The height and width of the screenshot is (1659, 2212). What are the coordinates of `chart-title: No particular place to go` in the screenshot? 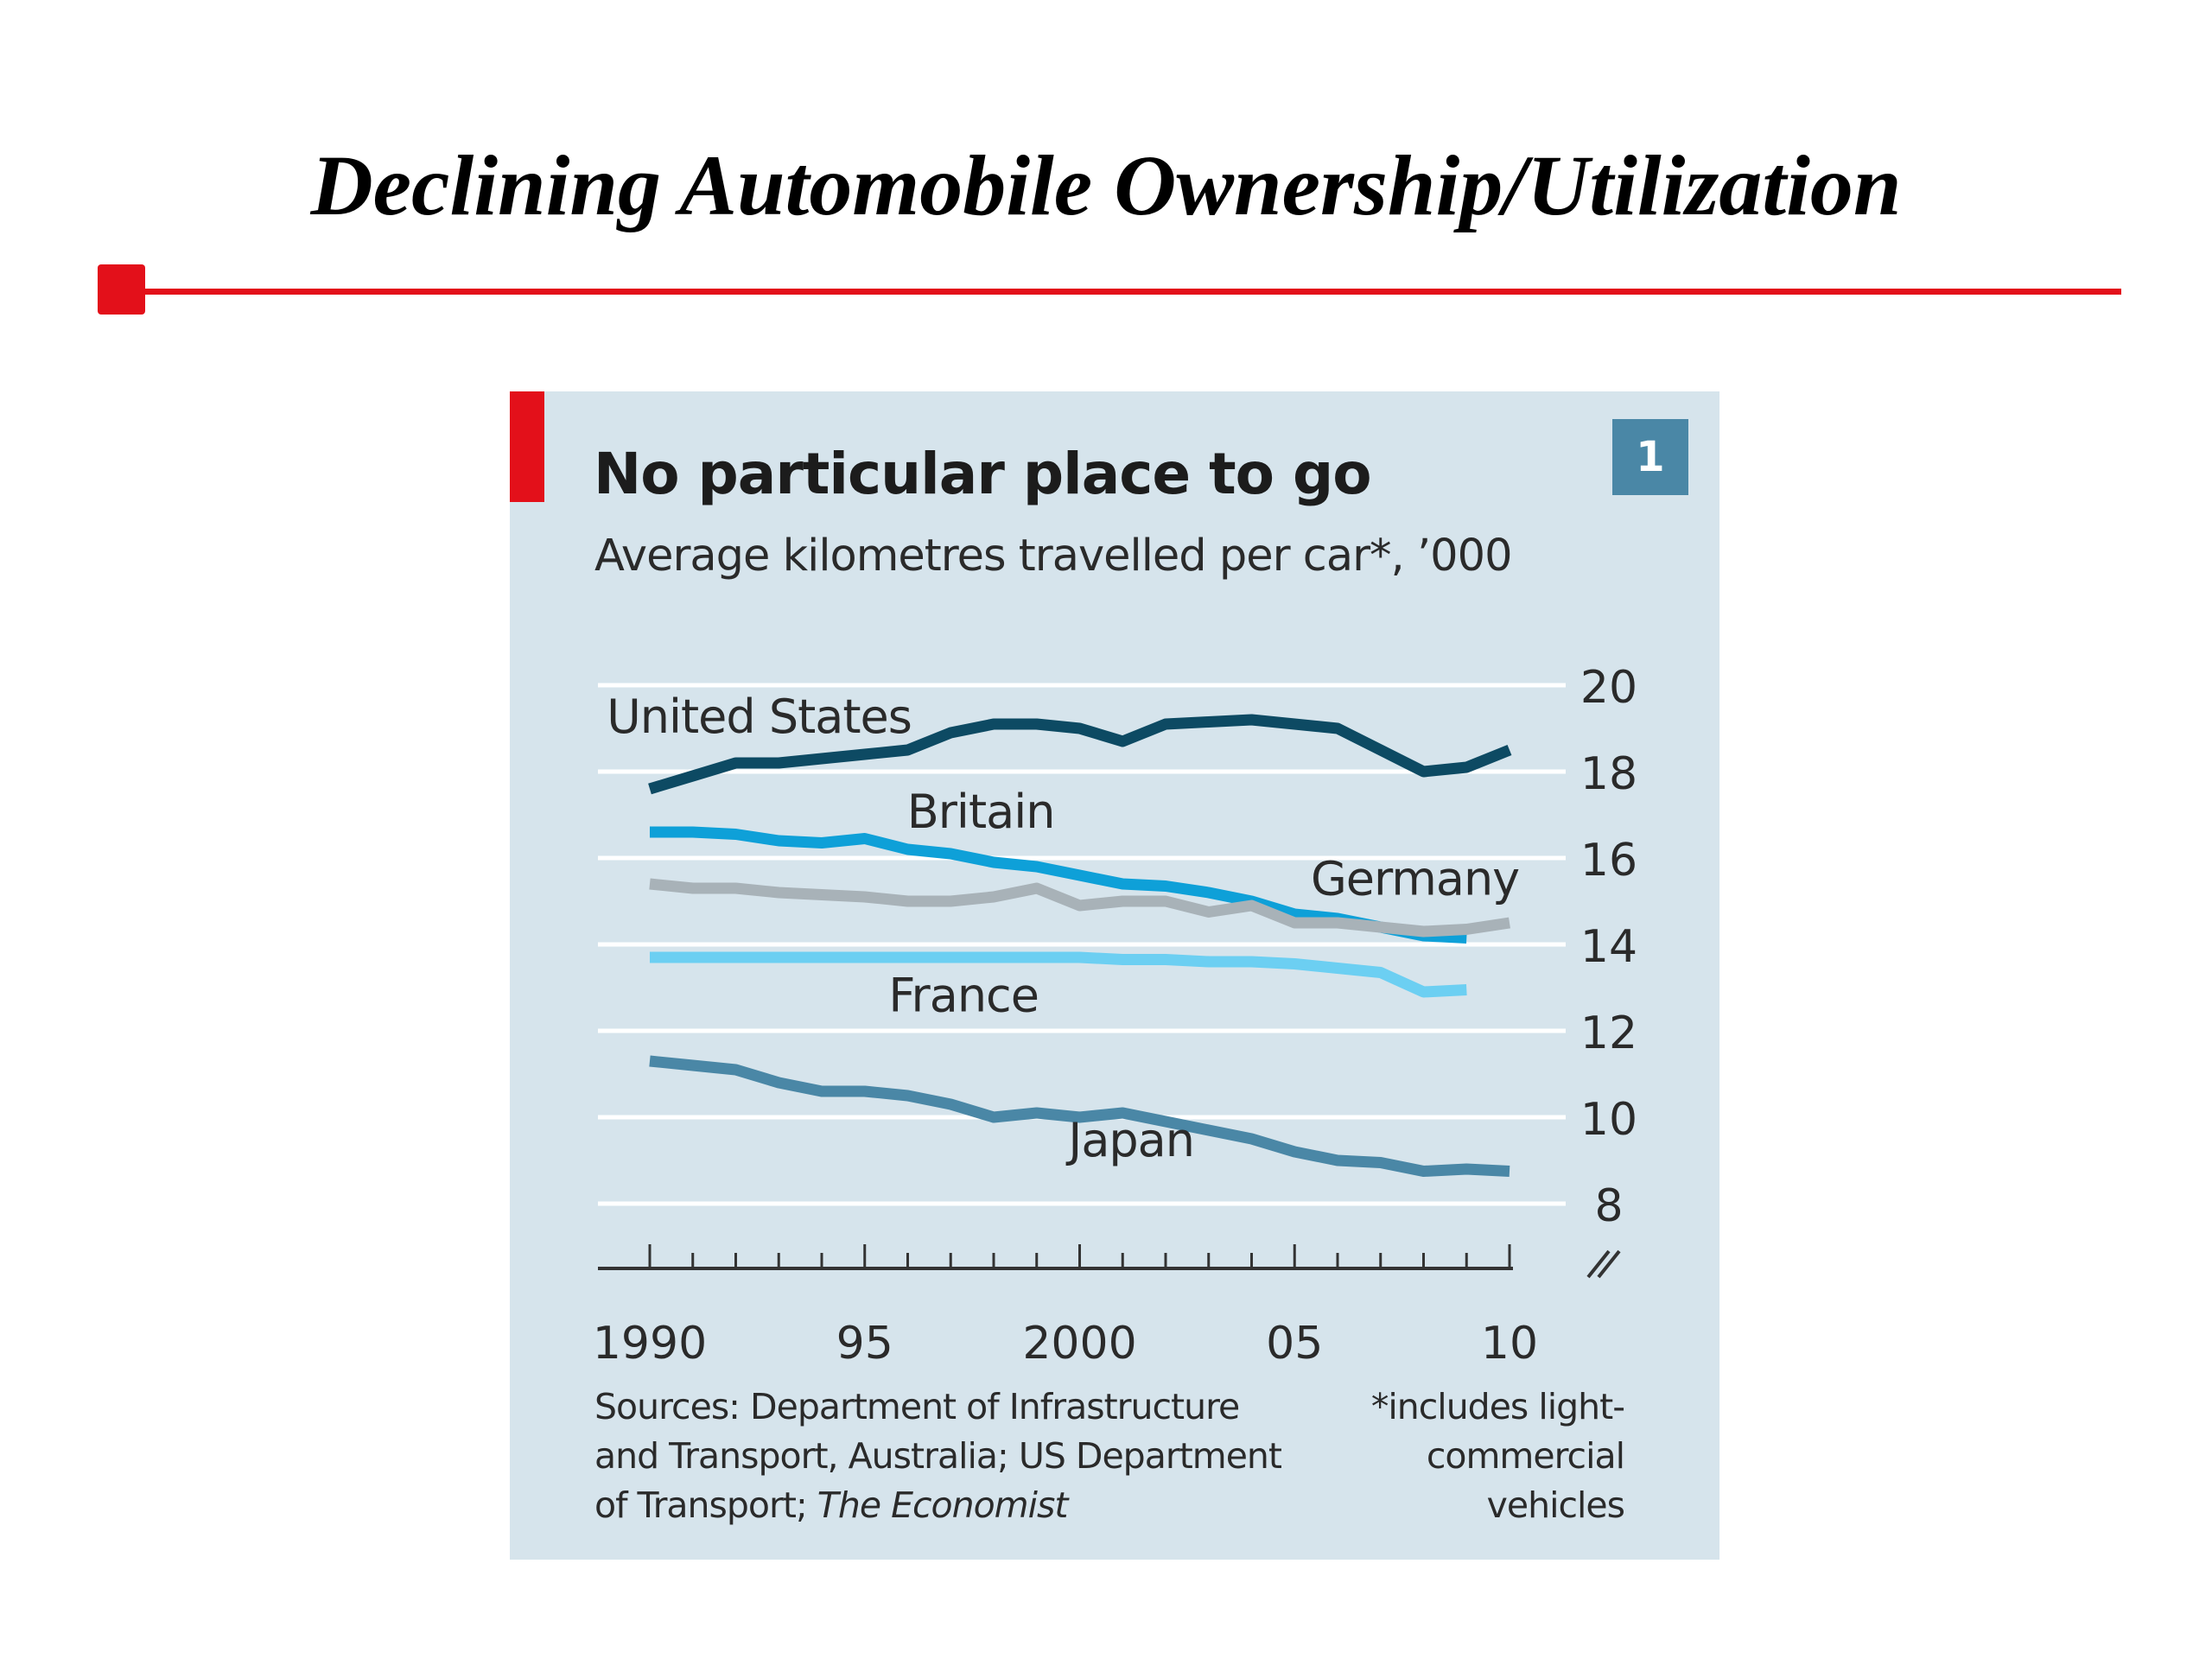 It's located at (983, 474).